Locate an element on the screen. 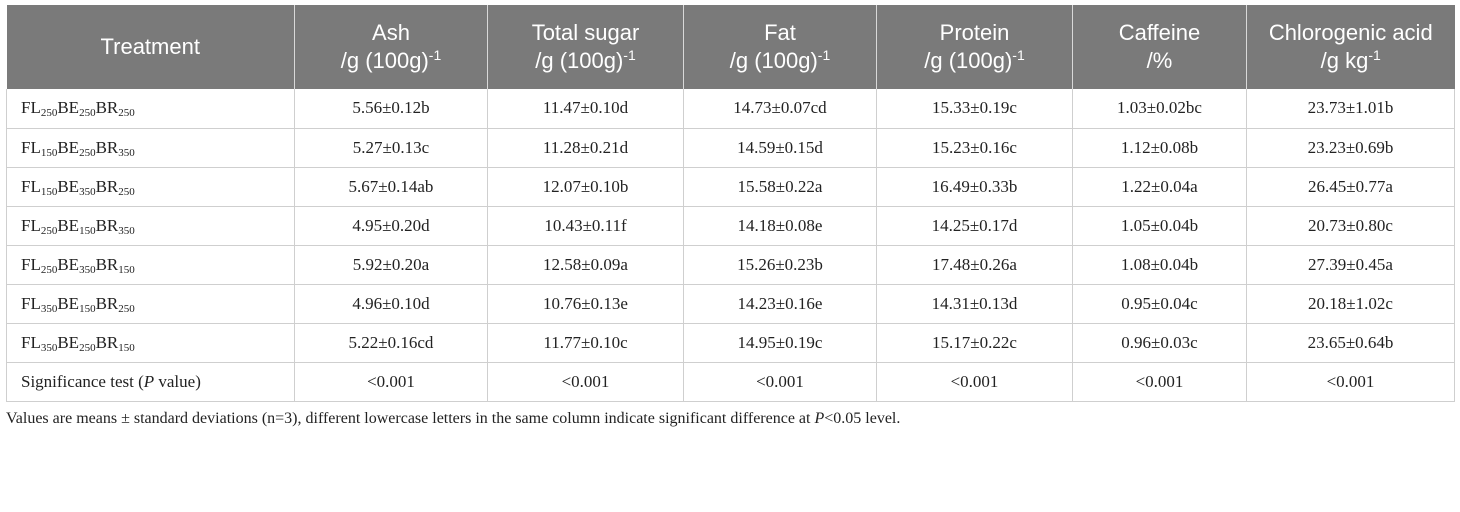  protein-cell: 14.31±0.13d is located at coordinates (974, 304).